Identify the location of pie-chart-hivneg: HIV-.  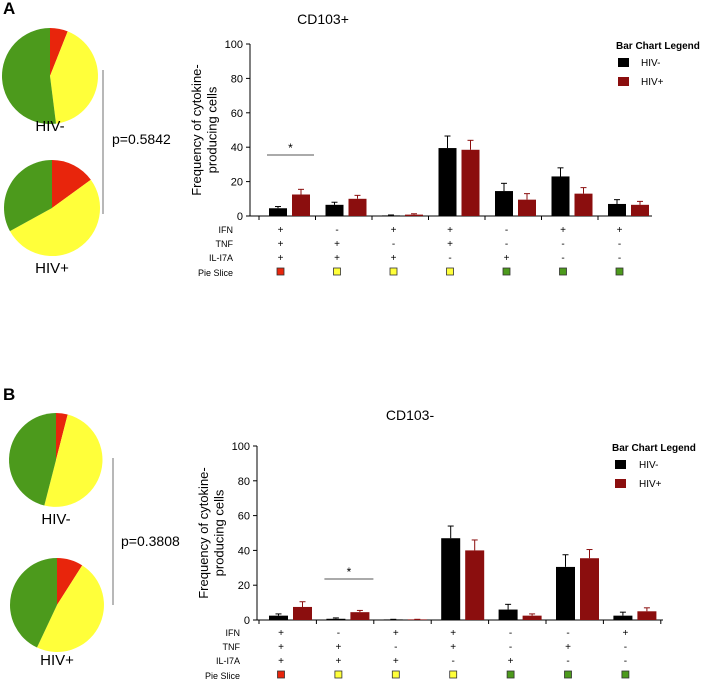
(56, 470).